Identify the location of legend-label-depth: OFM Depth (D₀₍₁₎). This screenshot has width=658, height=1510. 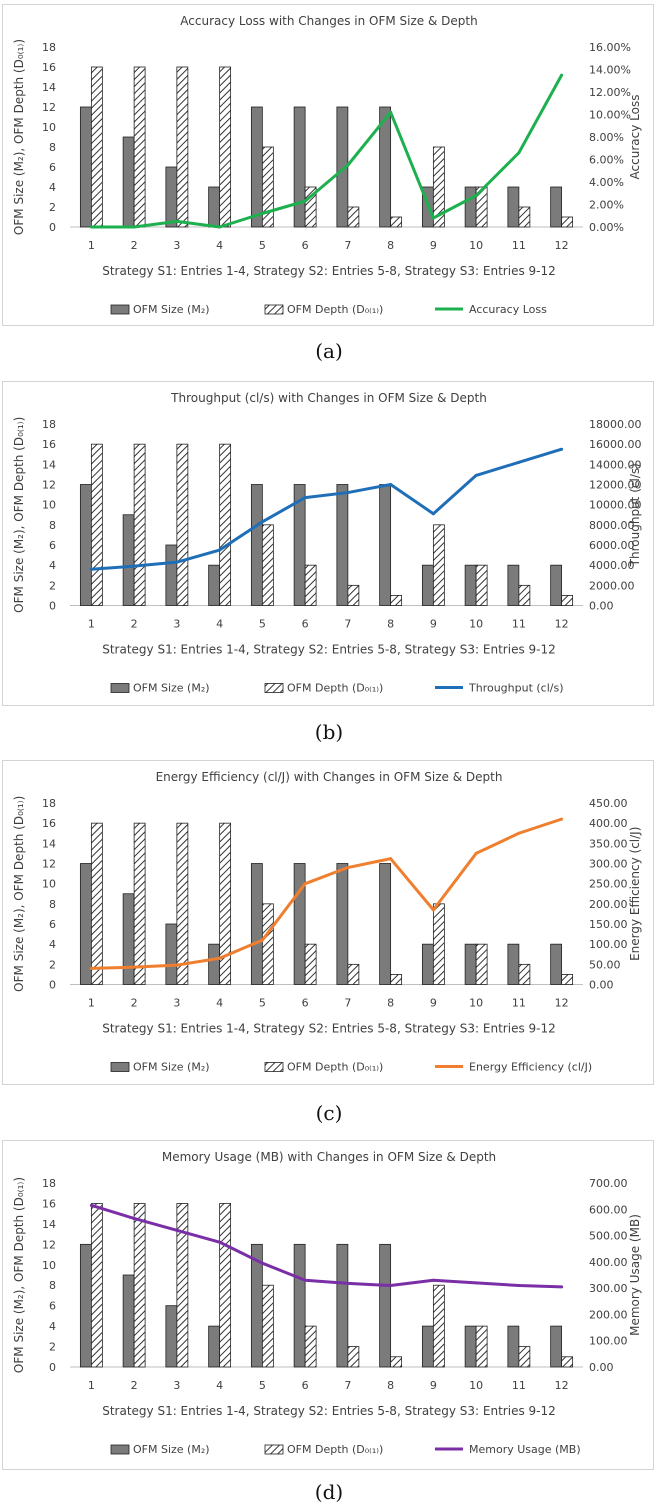
(335, 688).